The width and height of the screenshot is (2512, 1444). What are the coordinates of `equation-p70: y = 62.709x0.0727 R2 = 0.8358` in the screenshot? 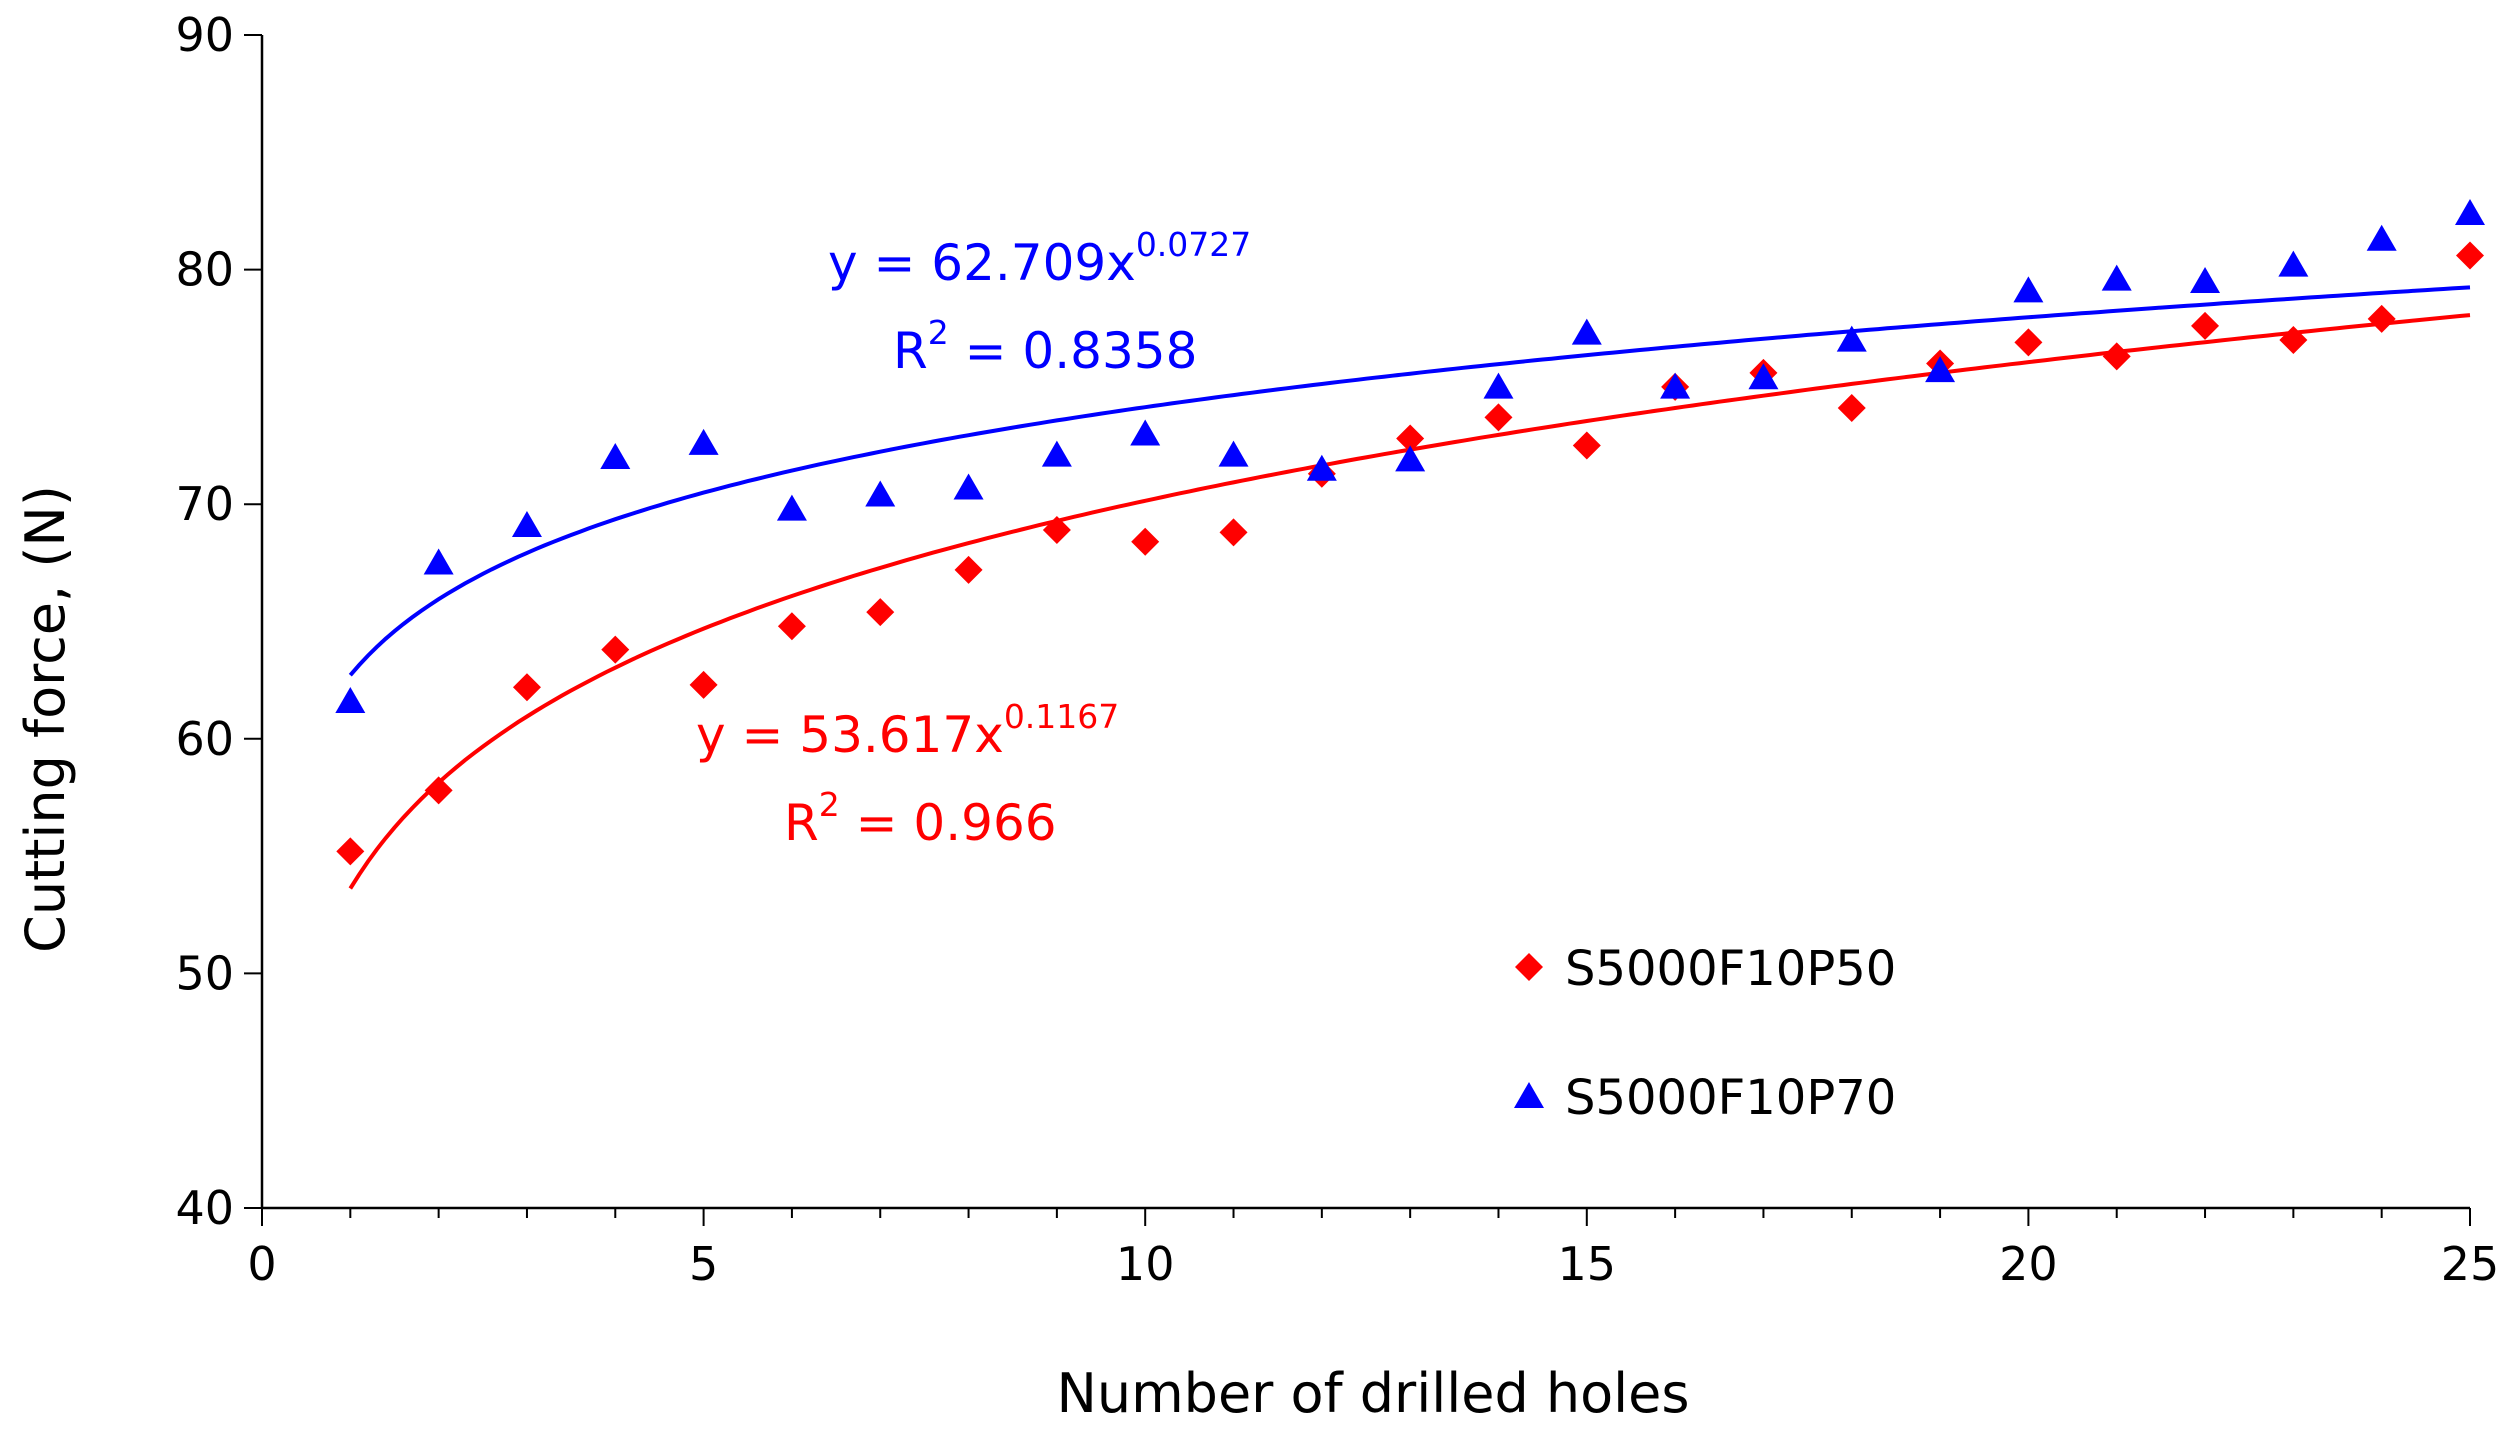 It's located at (1039, 302).